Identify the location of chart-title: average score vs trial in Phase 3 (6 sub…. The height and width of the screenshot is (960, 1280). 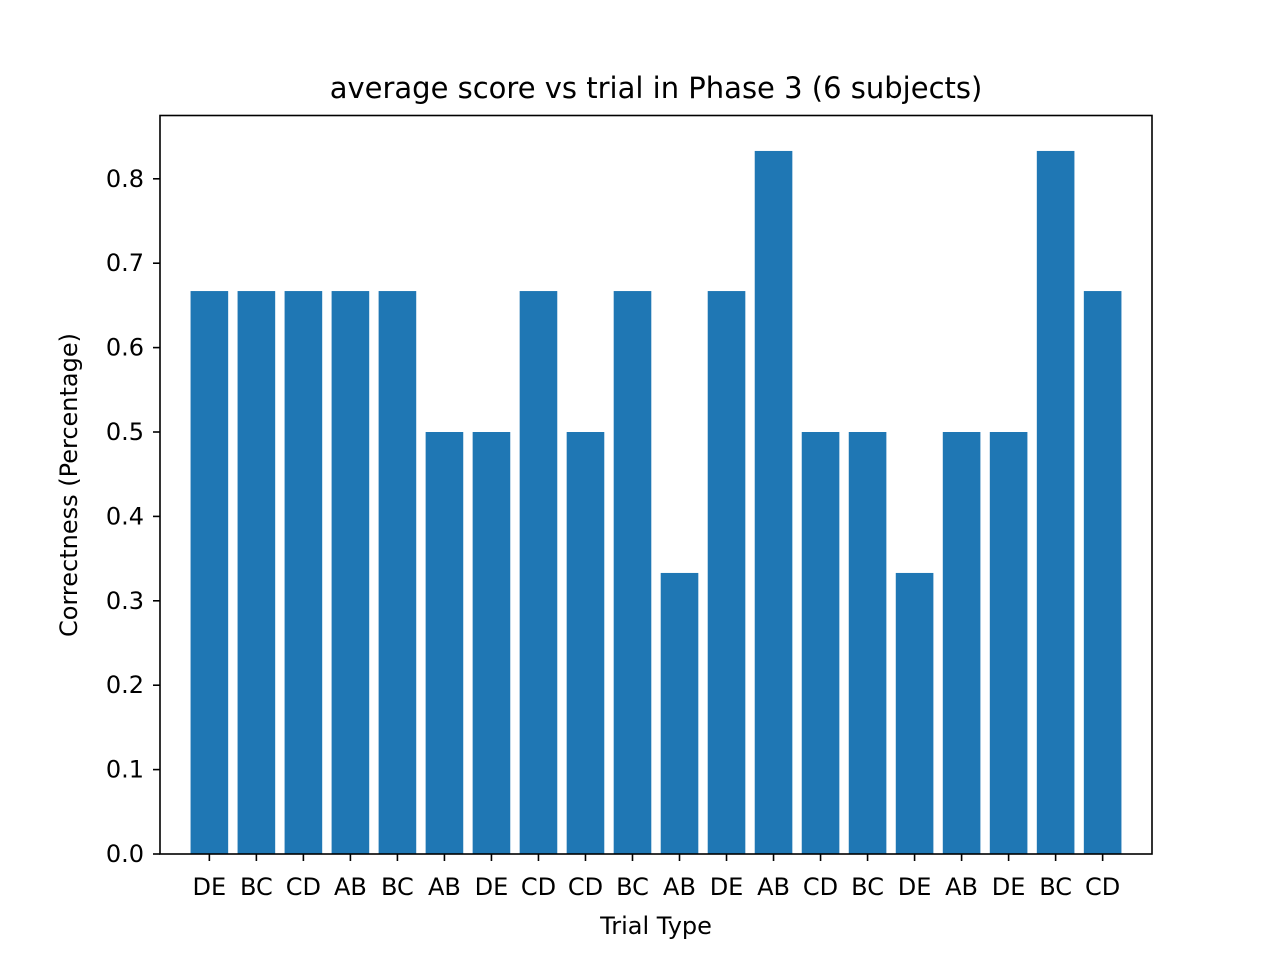
(656, 88).